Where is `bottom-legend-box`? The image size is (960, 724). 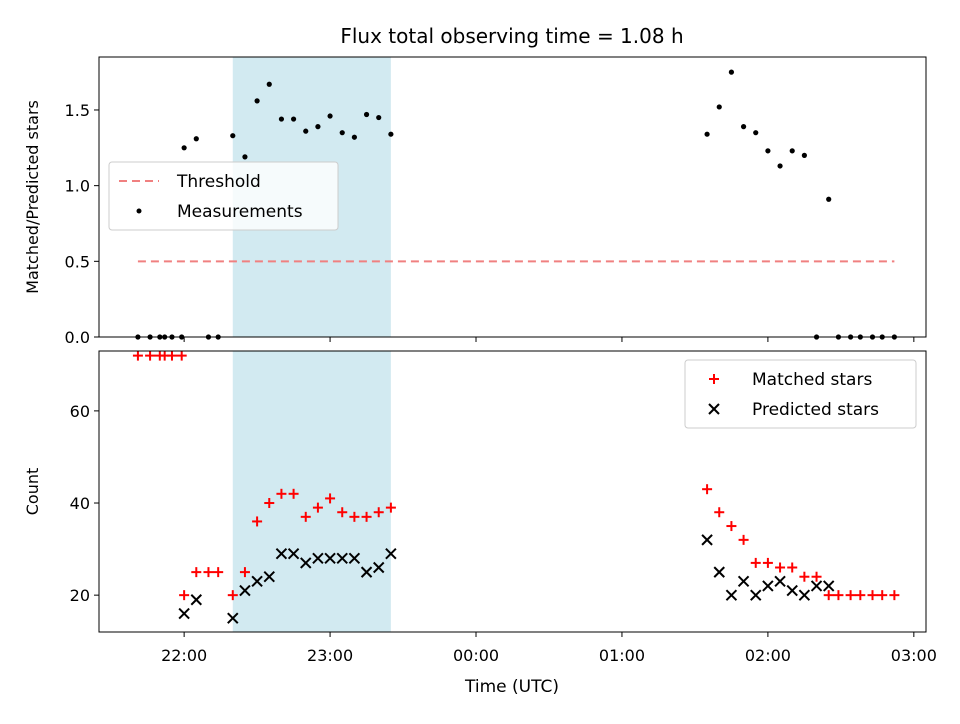
bottom-legend-box is located at coordinates (800, 394).